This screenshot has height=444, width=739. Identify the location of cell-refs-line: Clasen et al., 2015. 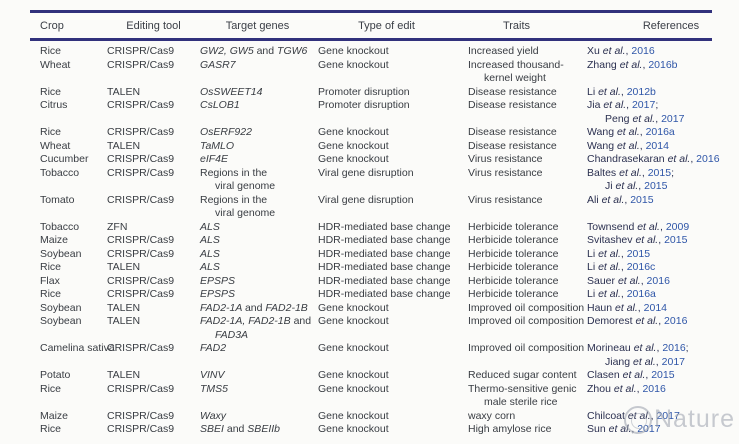
(631, 375).